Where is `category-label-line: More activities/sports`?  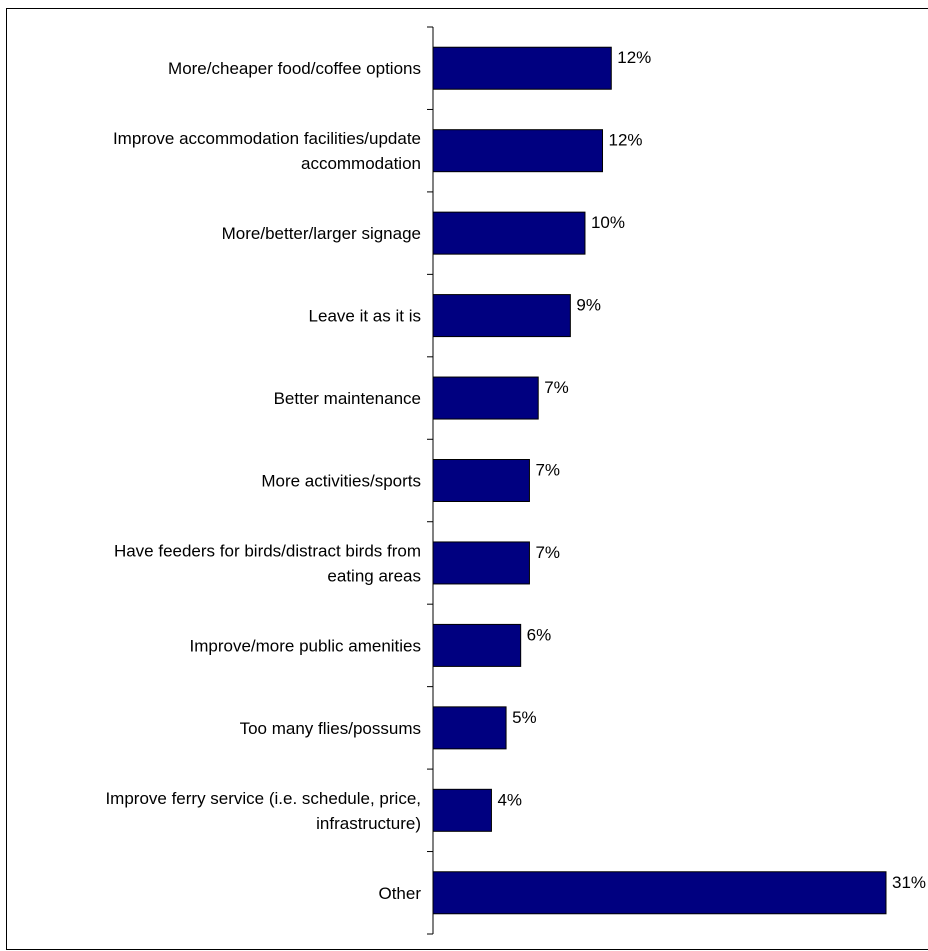 category-label-line: More activities/sports is located at coordinates (341, 481).